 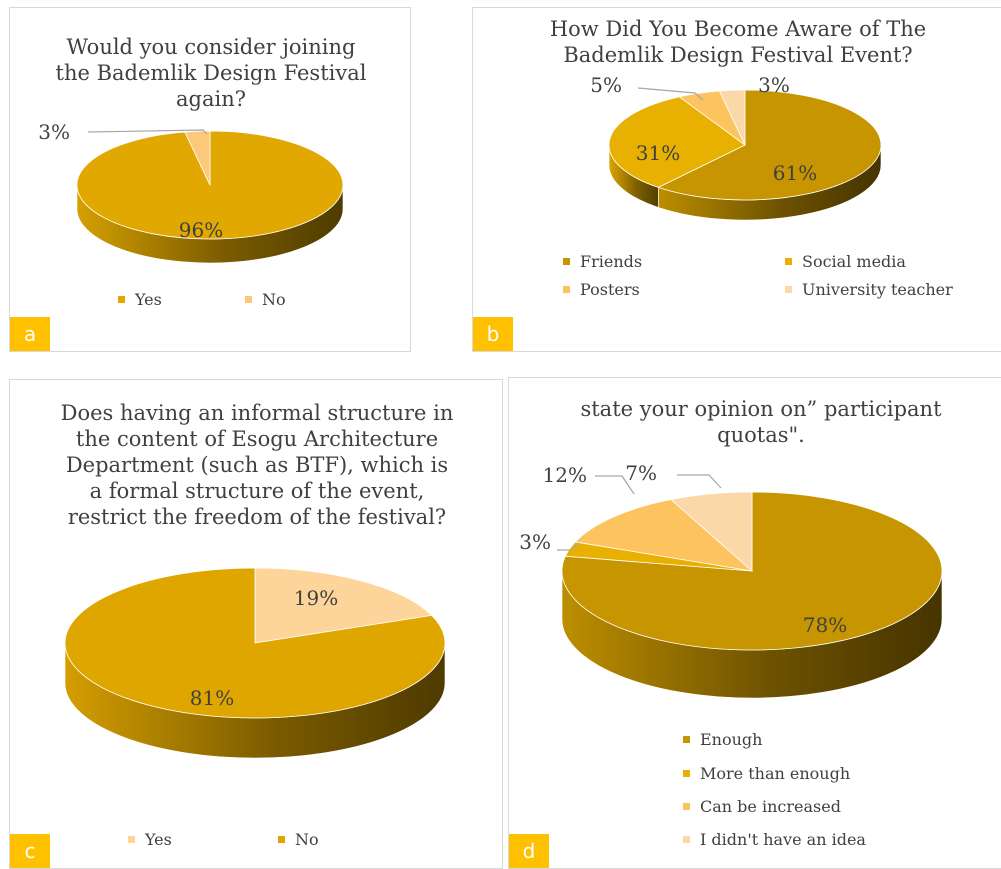 I want to click on chart-title-line: How Did You Become Aware of The, so click(x=738, y=29).